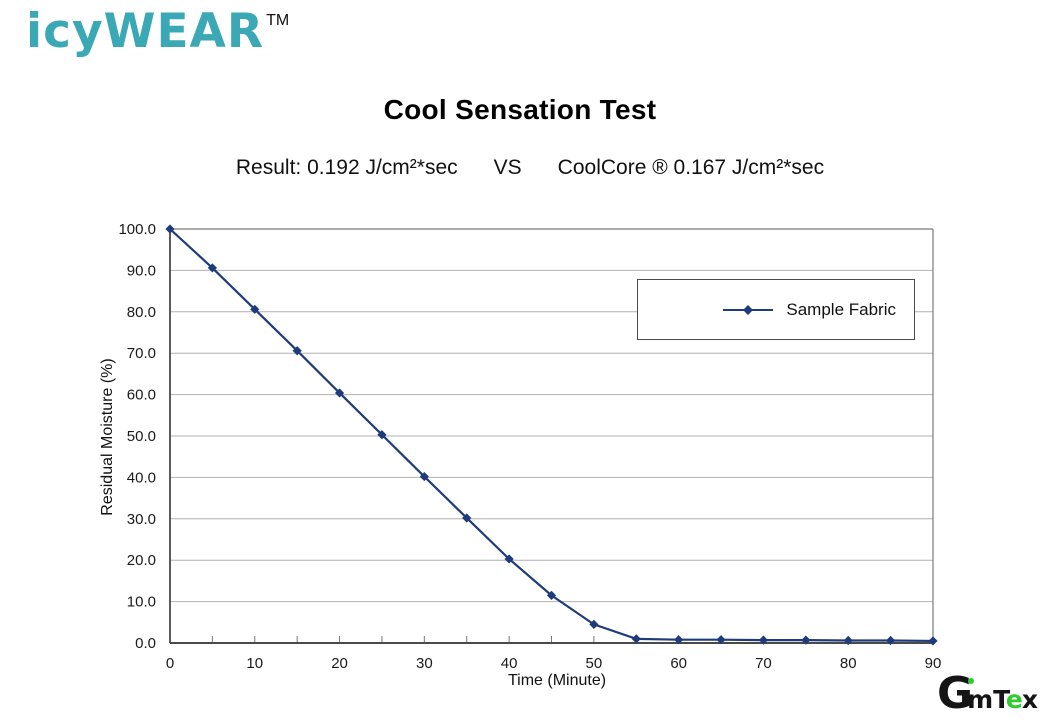 The height and width of the screenshot is (720, 1040). What do you see at coordinates (841, 309) in the screenshot?
I see `legend-series-label: Sample Fabric` at bounding box center [841, 309].